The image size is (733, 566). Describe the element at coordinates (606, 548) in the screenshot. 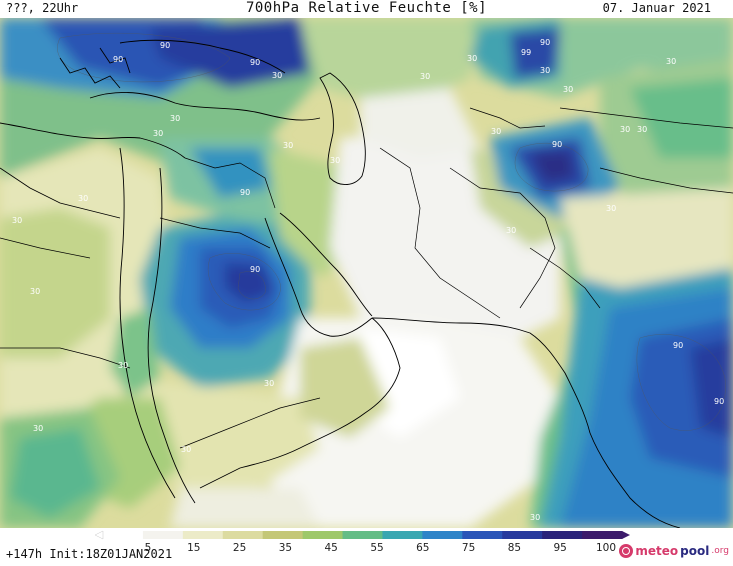

I see `legend-tick-label: 100` at that location.